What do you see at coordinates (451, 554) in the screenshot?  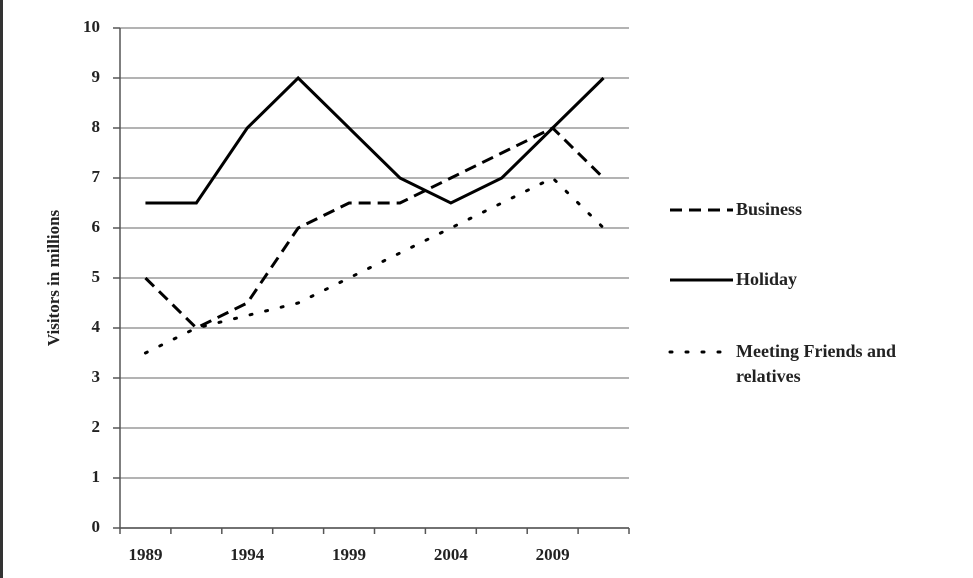 I see `x-tick-label: 2004` at bounding box center [451, 554].